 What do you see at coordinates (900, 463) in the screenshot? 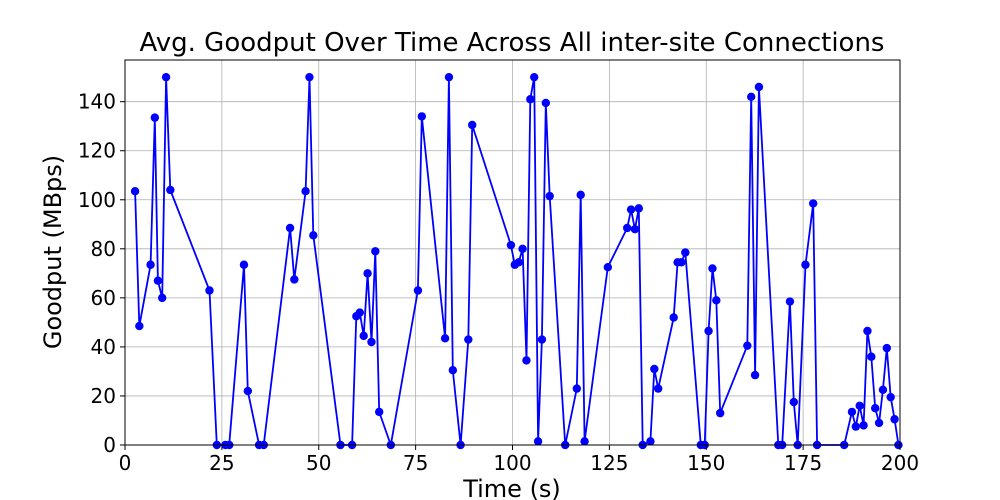
I see `x-tick-label: 200` at bounding box center [900, 463].